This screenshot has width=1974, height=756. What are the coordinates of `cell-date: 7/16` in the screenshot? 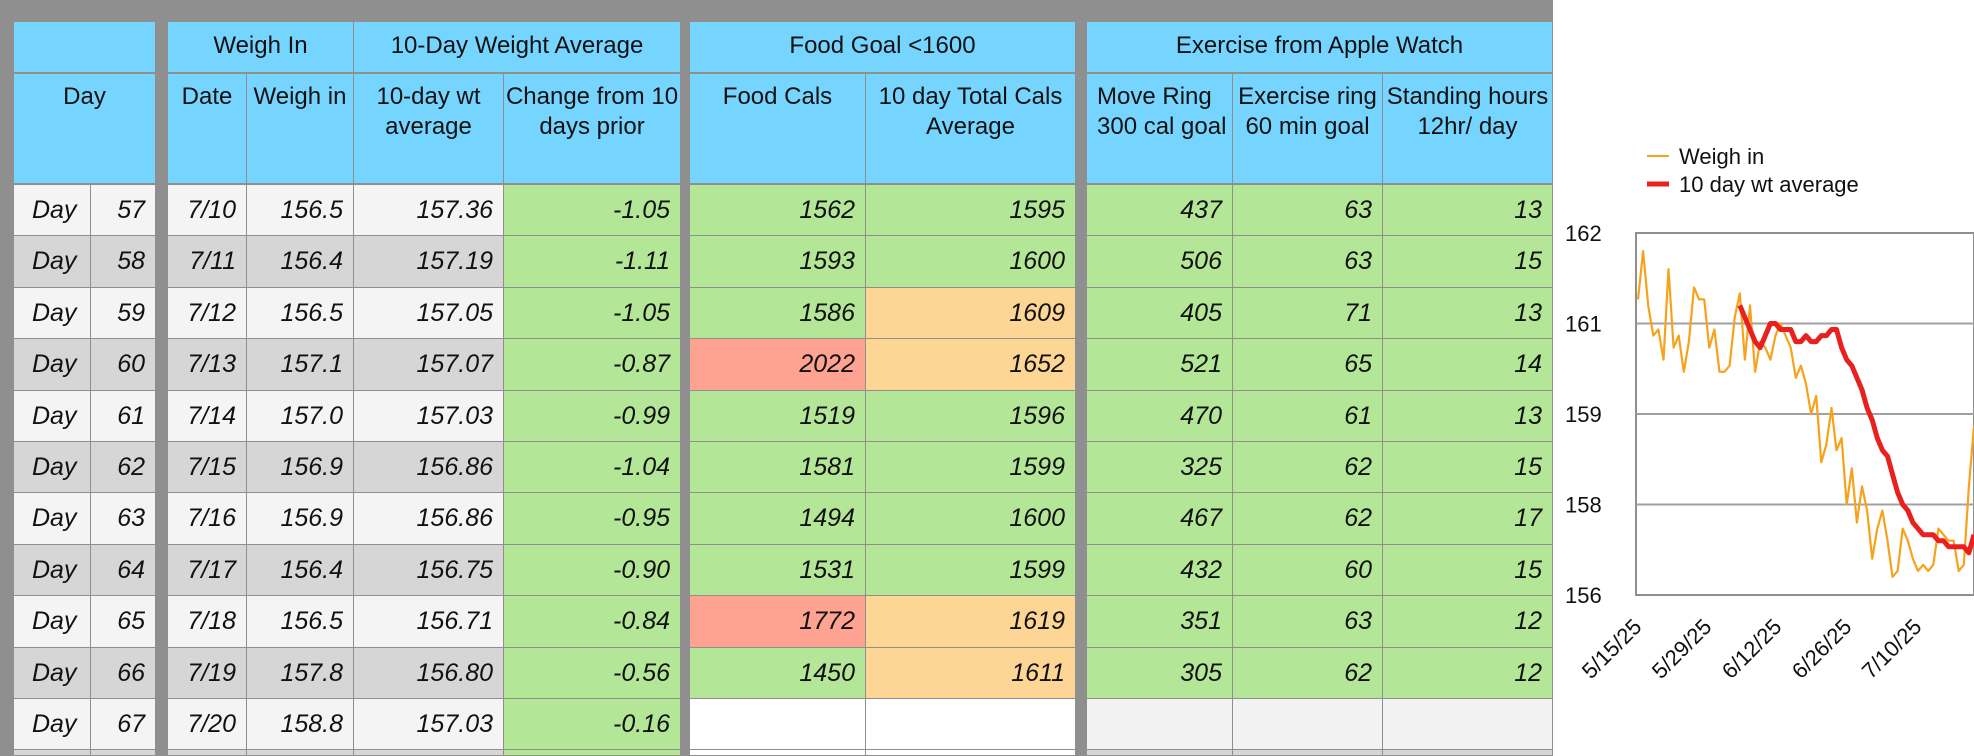 It's located at (207, 519).